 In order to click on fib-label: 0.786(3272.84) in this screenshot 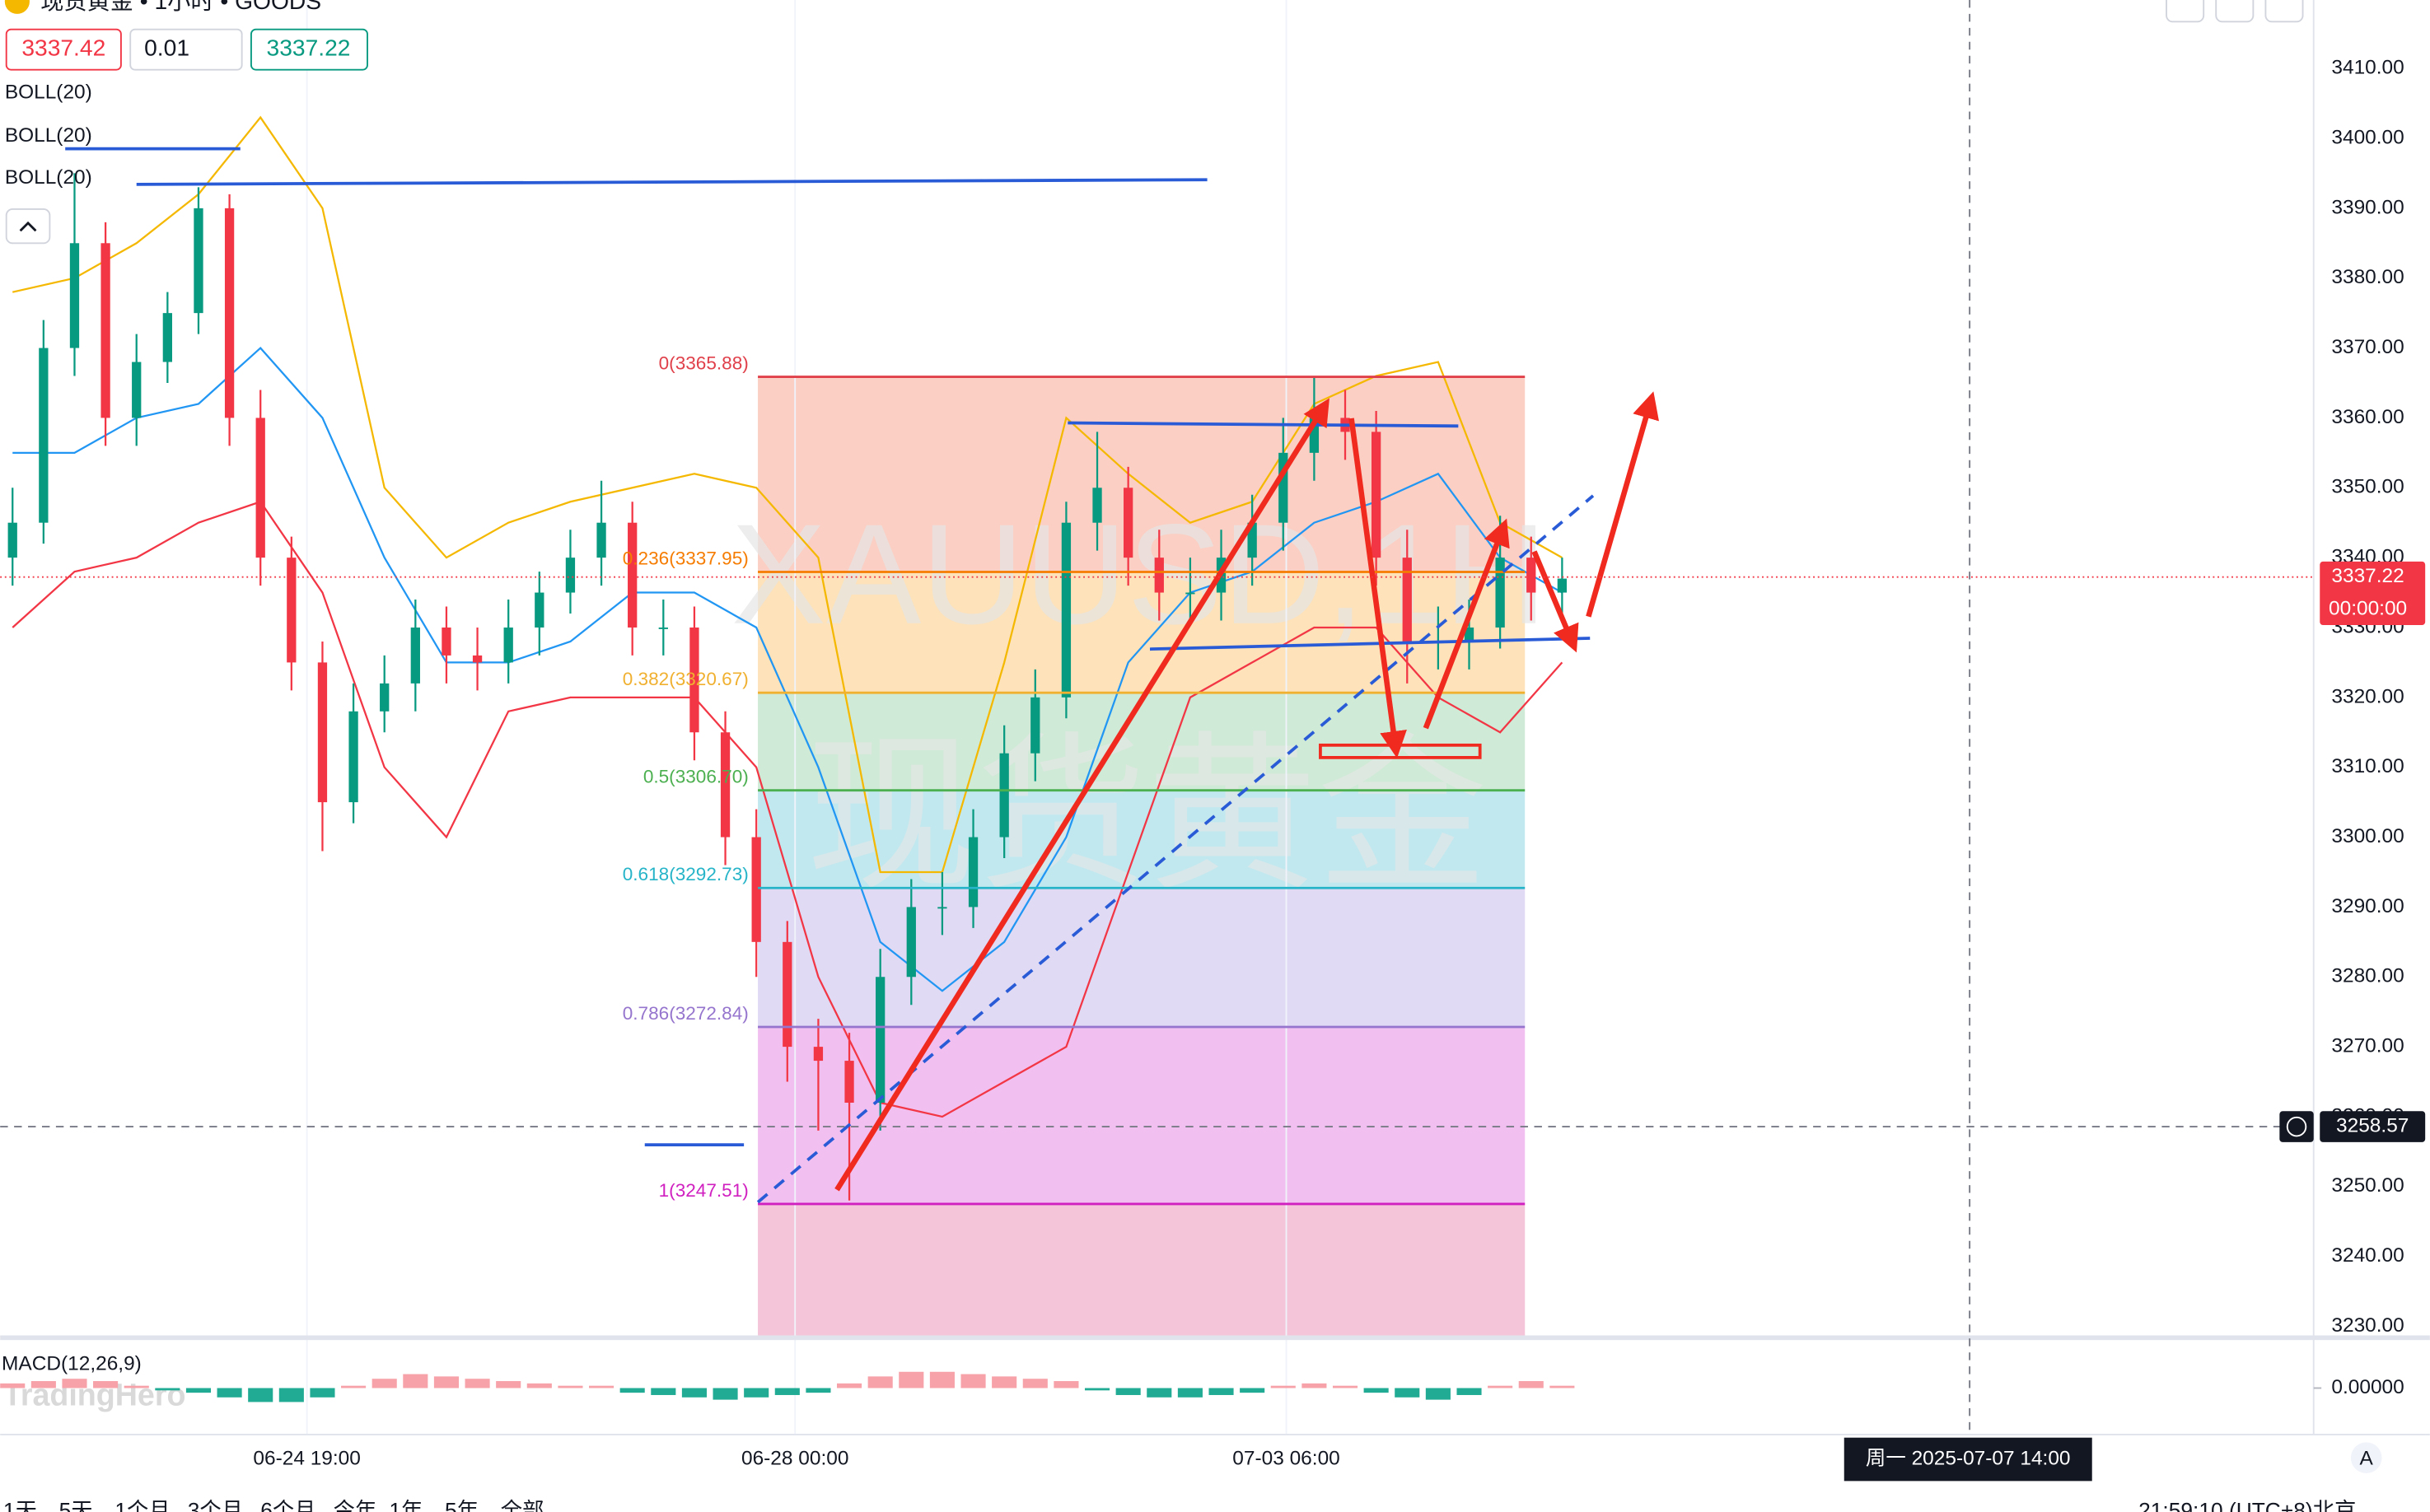, I will do `click(686, 1013)`.